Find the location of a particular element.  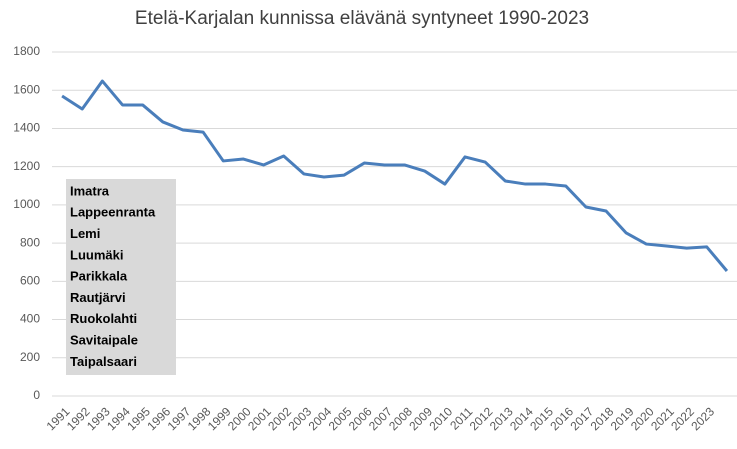

annotation-box is located at coordinates (121, 277).